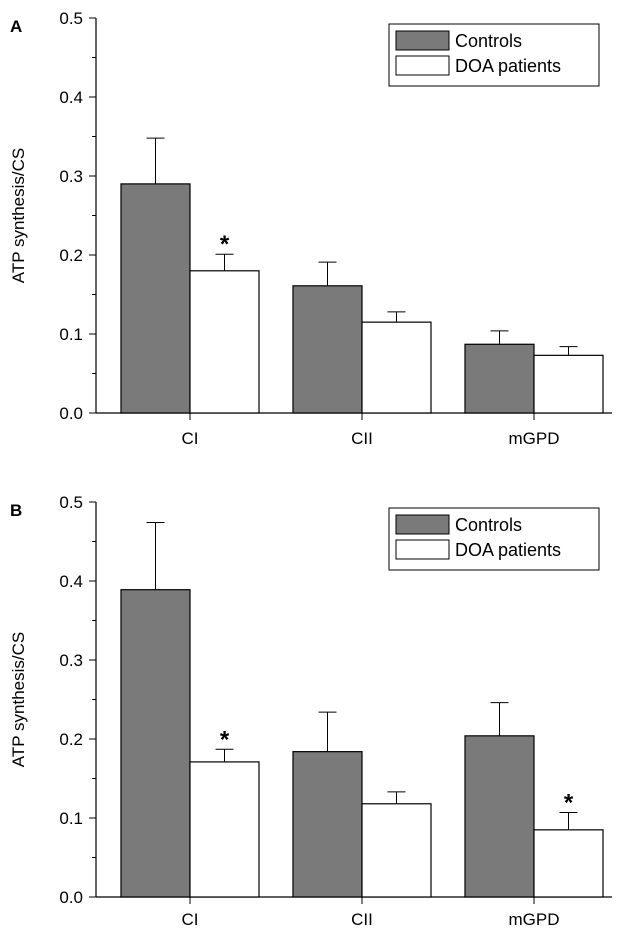 Image resolution: width=620 pixels, height=930 pixels. I want to click on panel-letter: A, so click(16, 26).